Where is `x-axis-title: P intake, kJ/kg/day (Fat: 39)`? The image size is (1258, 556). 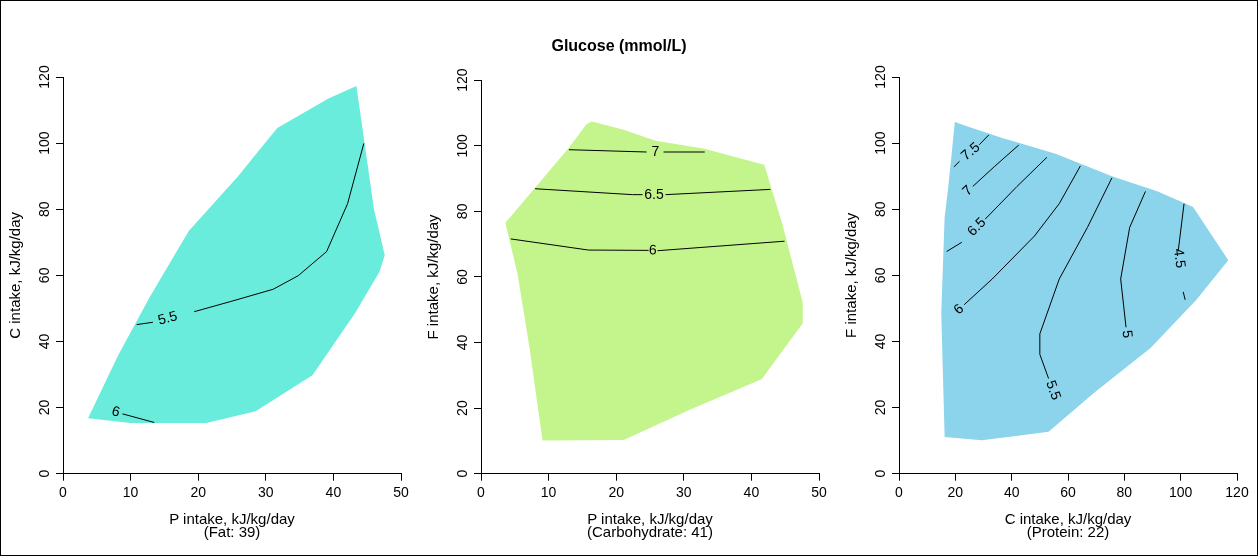 x-axis-title: P intake, kJ/kg/day (Fat: 39) is located at coordinates (232, 525).